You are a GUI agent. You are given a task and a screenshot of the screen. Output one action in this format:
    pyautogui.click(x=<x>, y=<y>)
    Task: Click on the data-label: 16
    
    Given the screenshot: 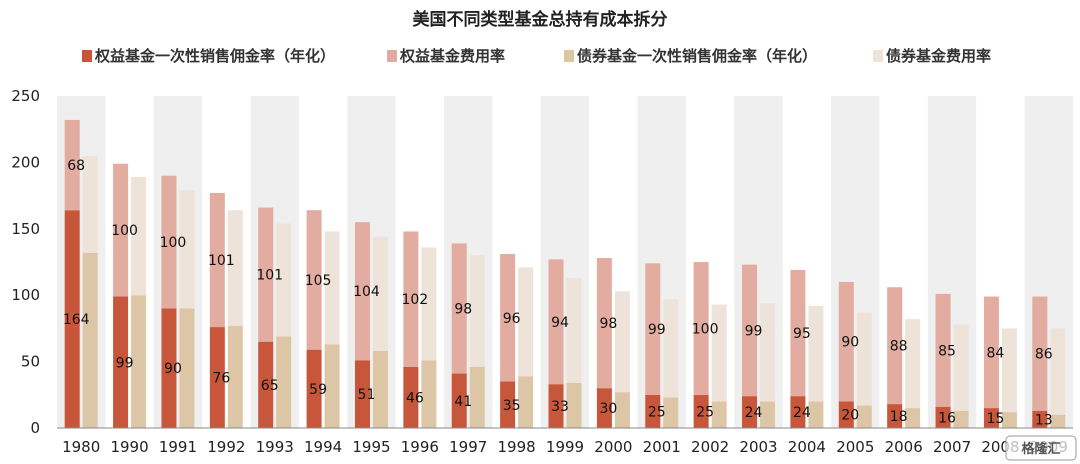 What is the action you would take?
    pyautogui.click(x=947, y=418)
    